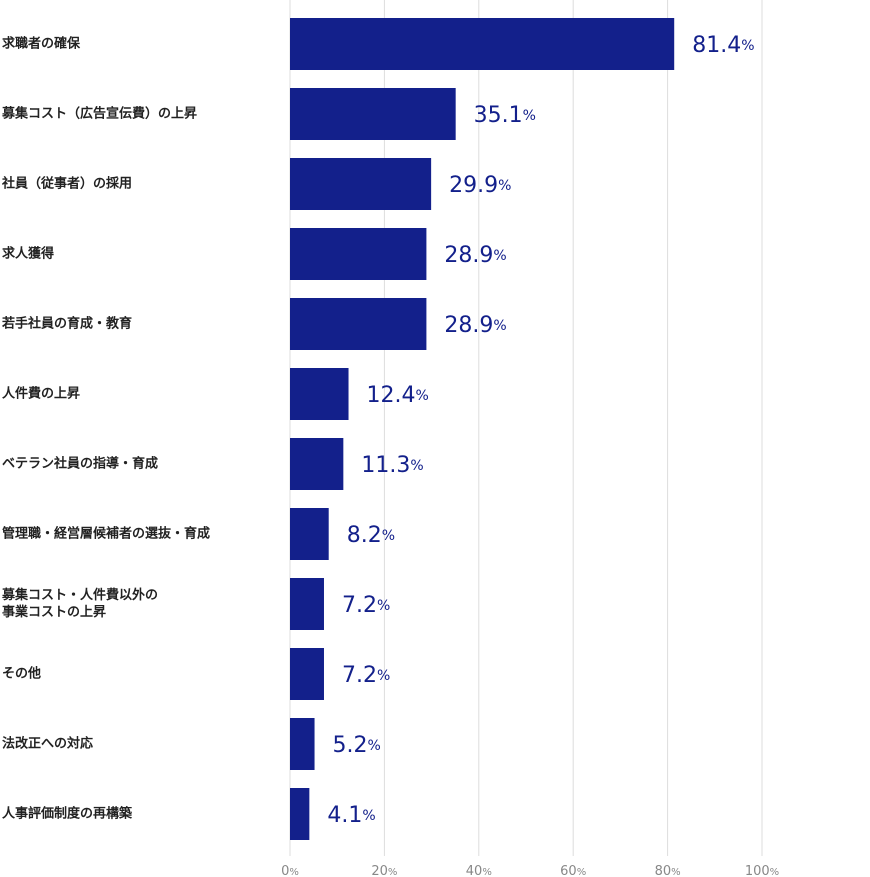 This screenshot has height=877, width=870. I want to click on category-label: ベテラン社員の指導・育成, so click(80, 464).